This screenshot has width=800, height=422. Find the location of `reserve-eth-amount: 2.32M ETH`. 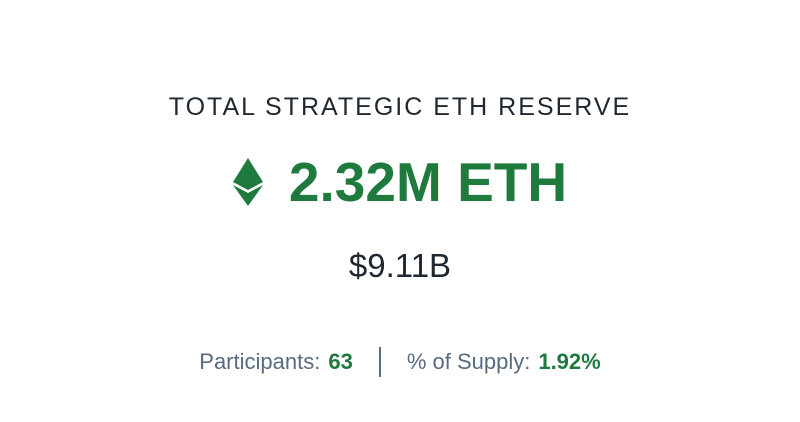

reserve-eth-amount: 2.32M ETH is located at coordinates (428, 182).